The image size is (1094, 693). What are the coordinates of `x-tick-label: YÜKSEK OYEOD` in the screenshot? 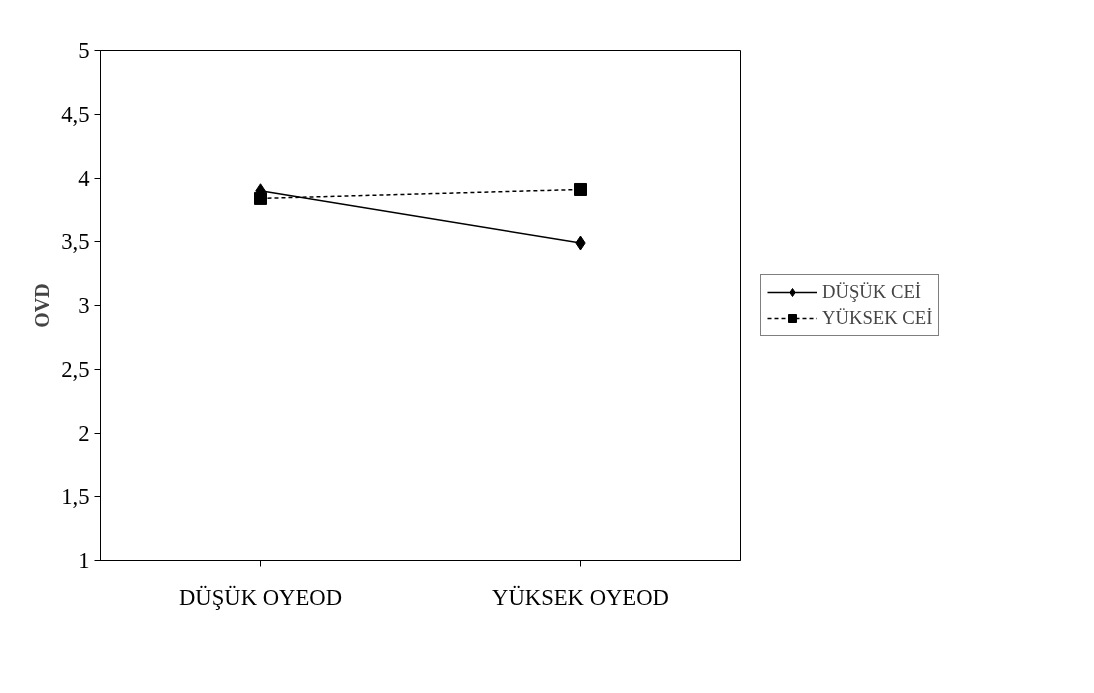 It's located at (580, 597).